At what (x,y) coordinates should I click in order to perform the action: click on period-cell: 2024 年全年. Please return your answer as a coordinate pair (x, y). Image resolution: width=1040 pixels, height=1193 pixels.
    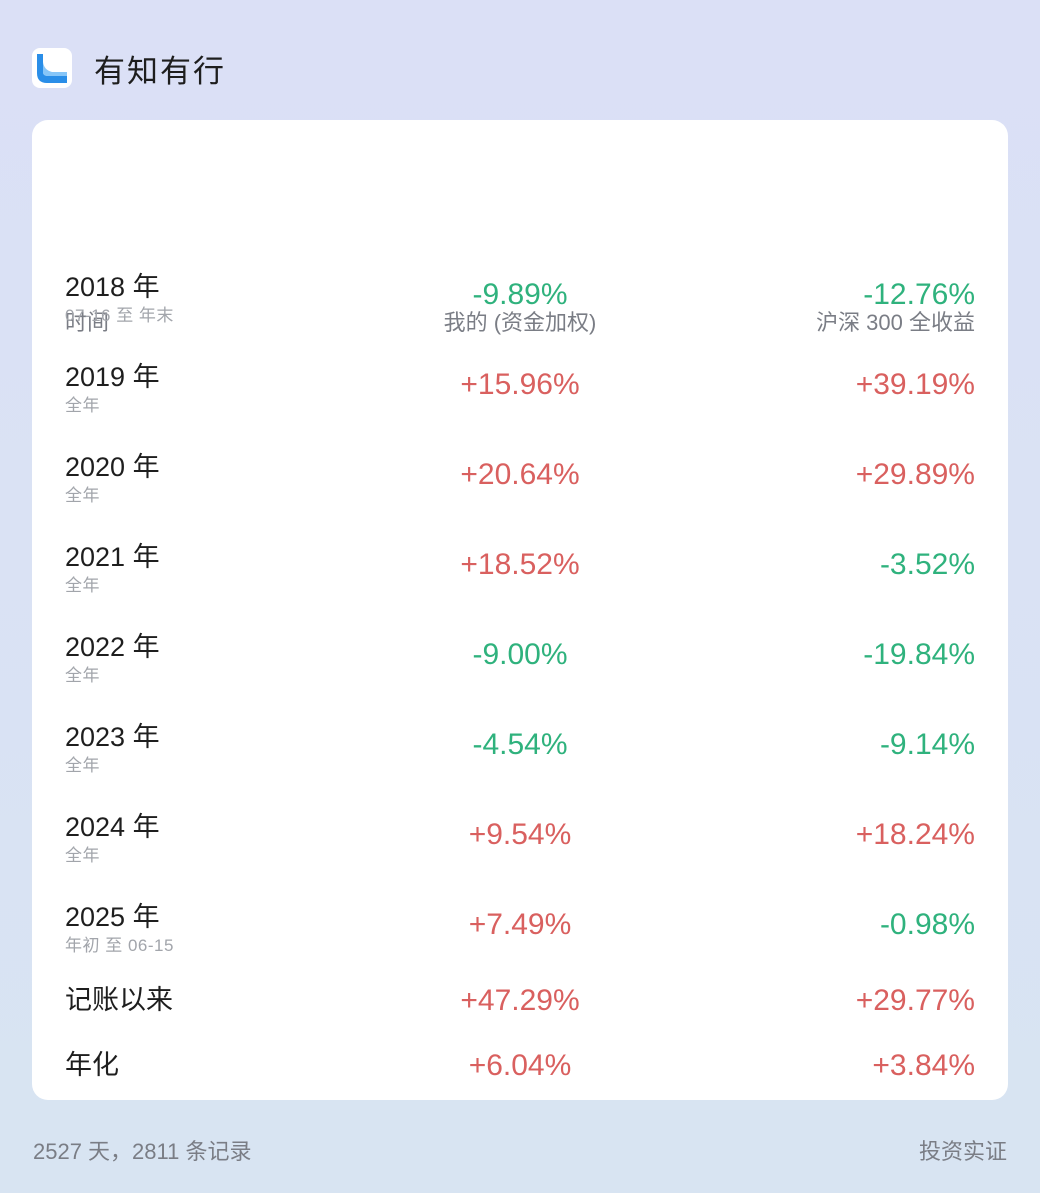
    Looking at the image, I should click on (112, 838).